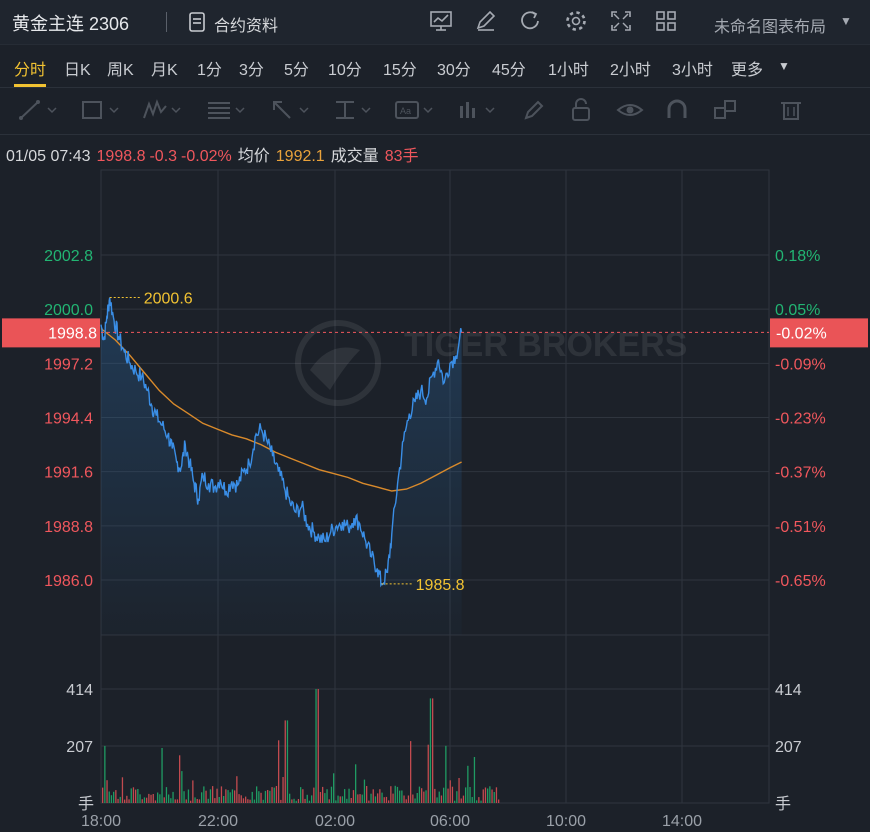  I want to click on magnet-tool-icon, so click(677, 110).